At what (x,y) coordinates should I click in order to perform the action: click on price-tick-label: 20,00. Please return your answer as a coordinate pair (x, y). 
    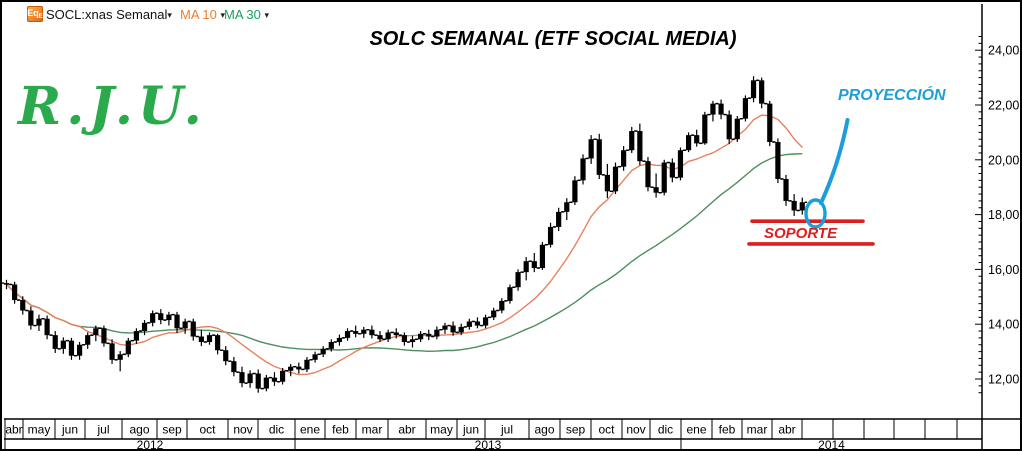
    Looking at the image, I should click on (1003, 160).